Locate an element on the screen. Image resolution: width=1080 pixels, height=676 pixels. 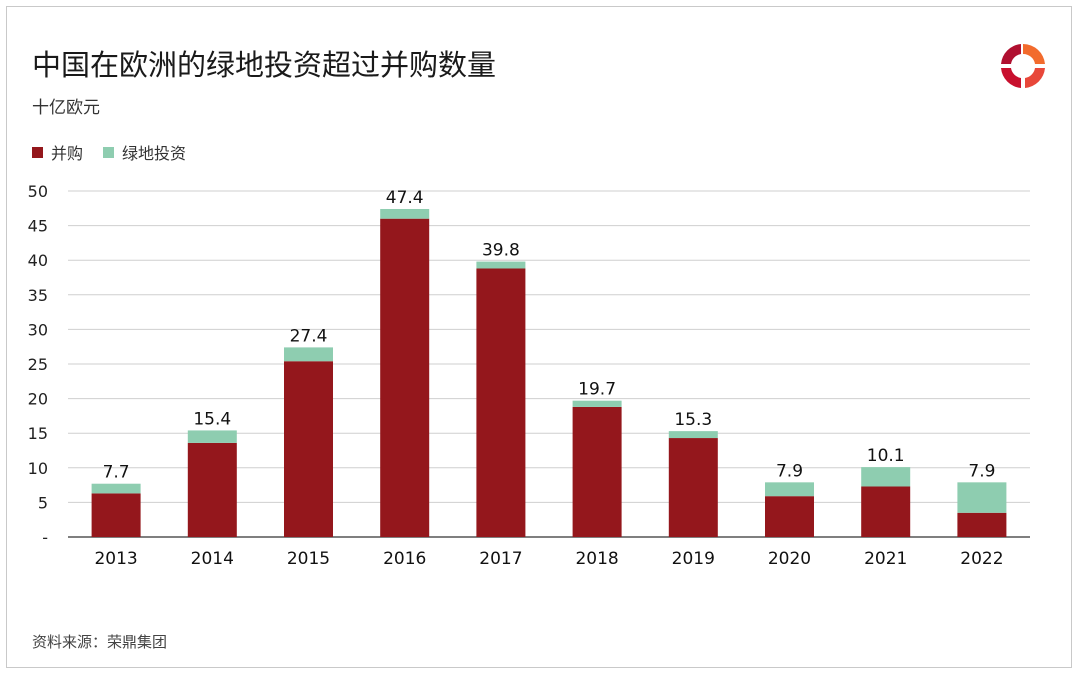
bar-greenfield-2015 is located at coordinates (308, 354).